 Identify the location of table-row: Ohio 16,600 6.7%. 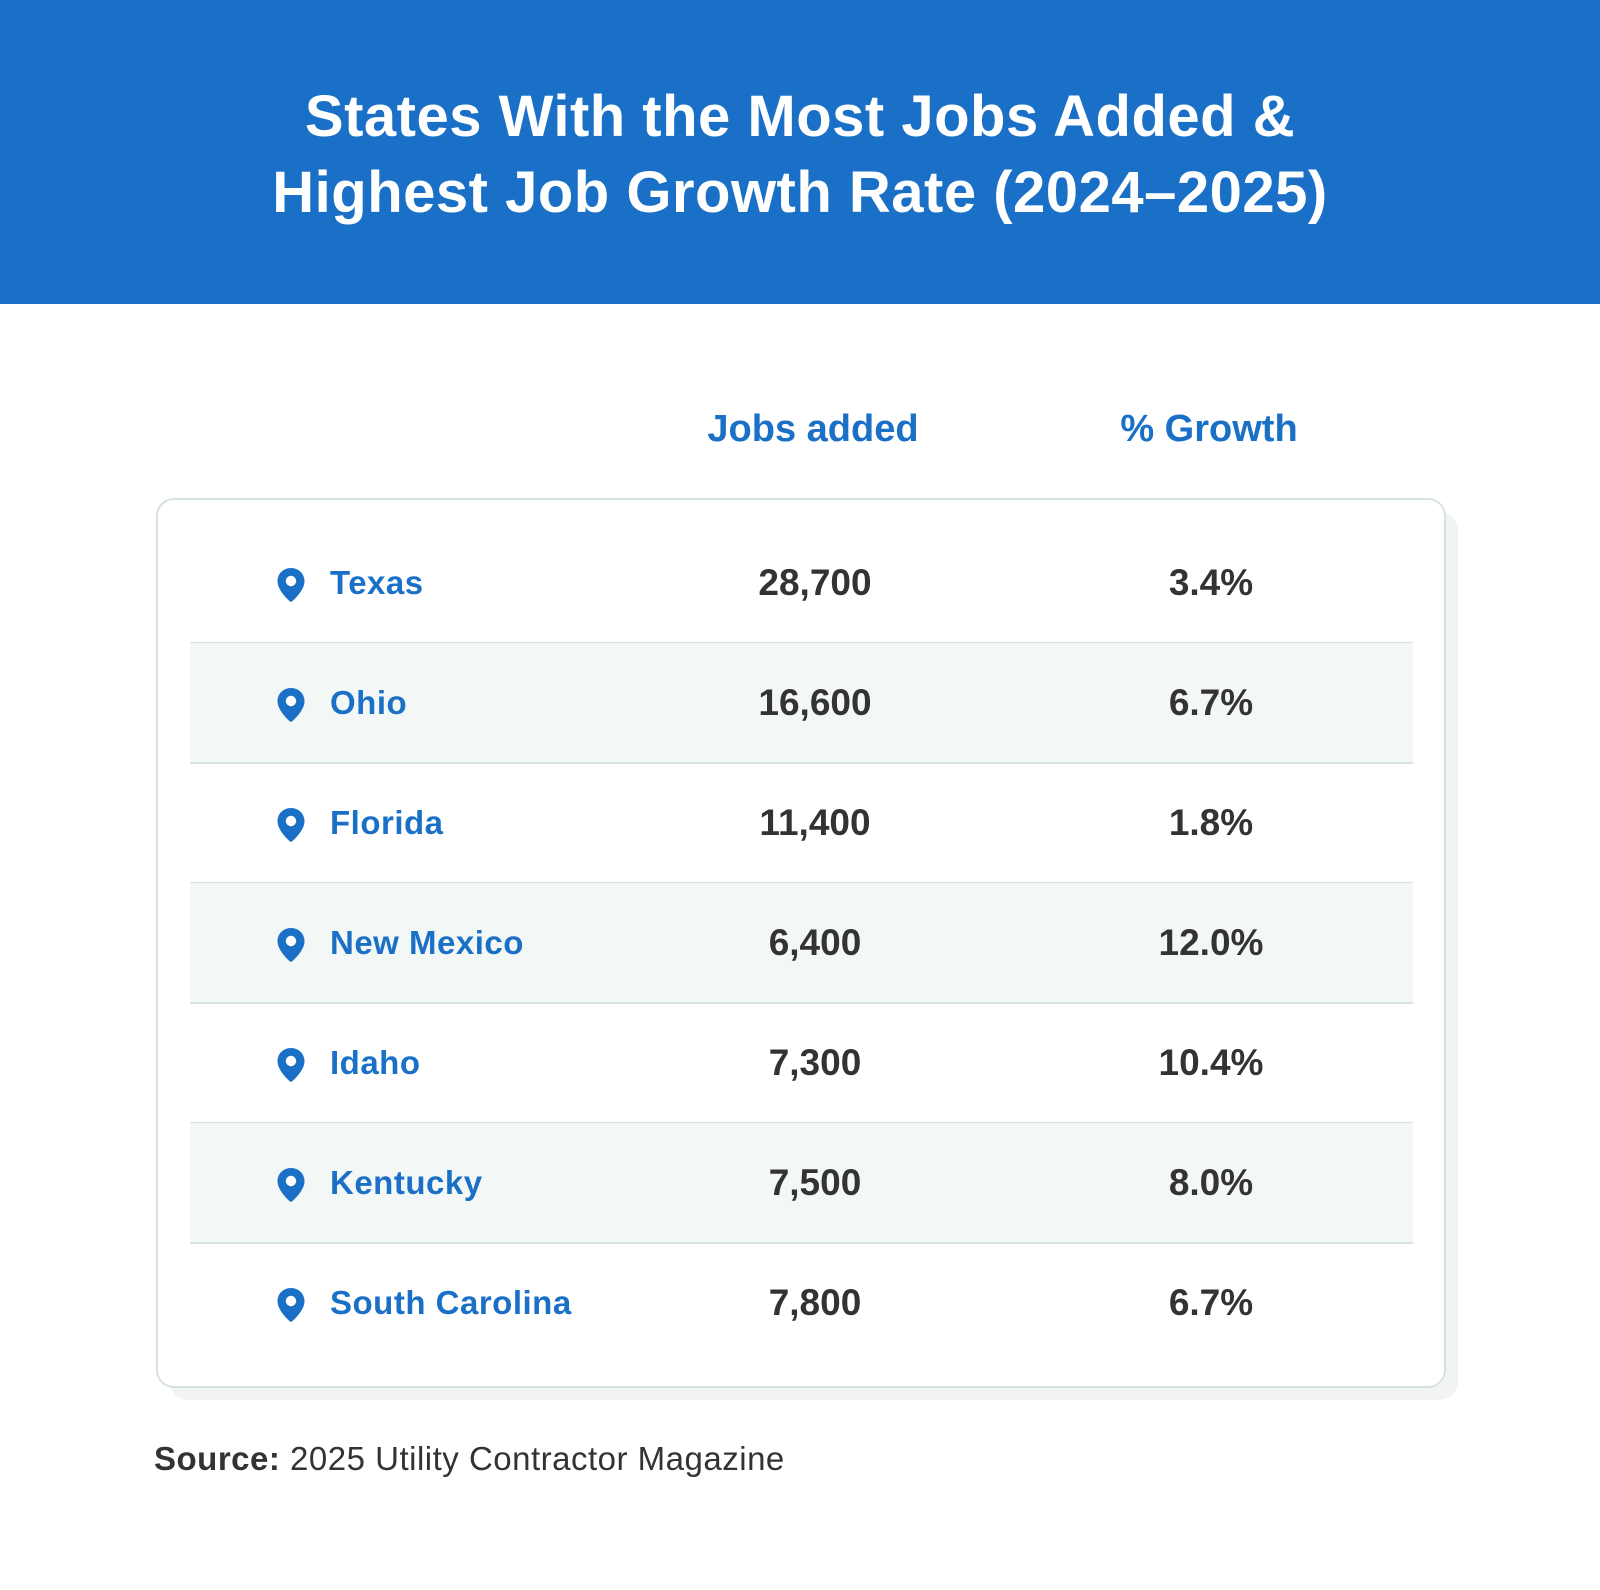
(801, 703).